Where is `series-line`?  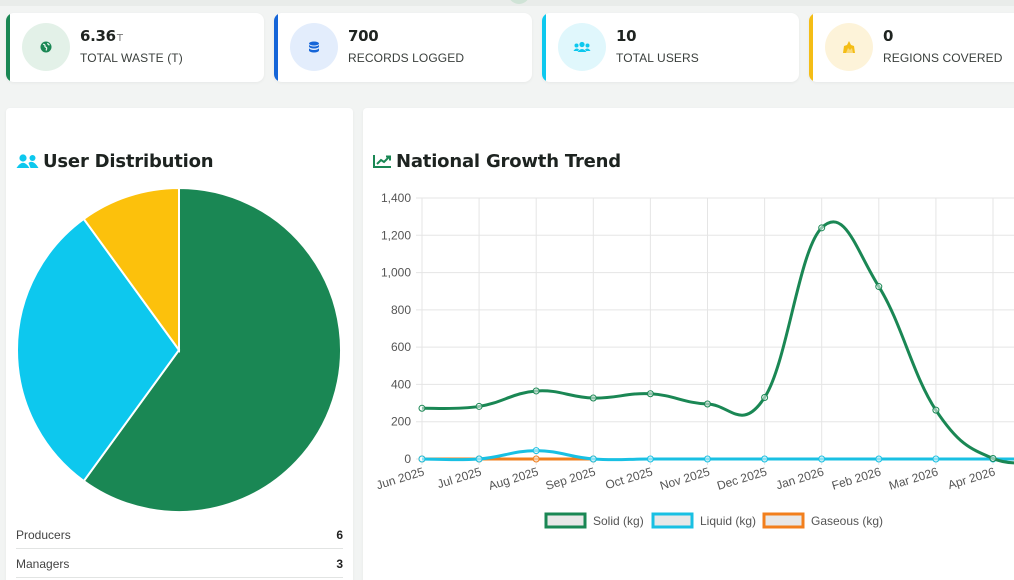 series-line is located at coordinates (717, 455).